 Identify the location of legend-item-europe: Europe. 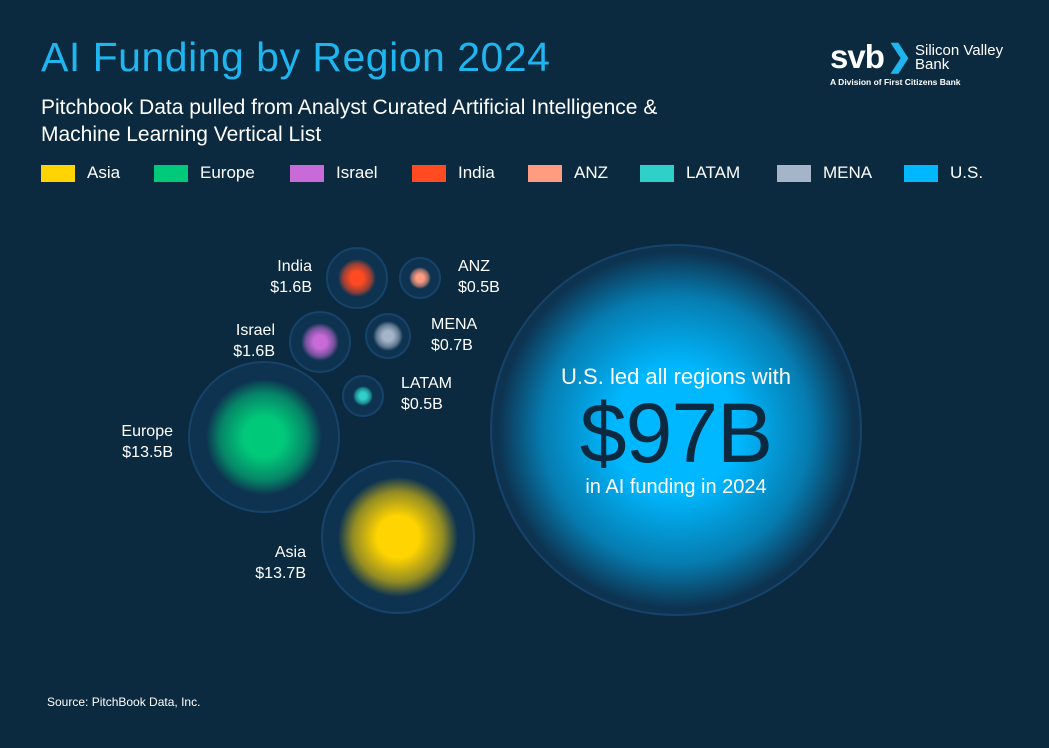
(222, 173).